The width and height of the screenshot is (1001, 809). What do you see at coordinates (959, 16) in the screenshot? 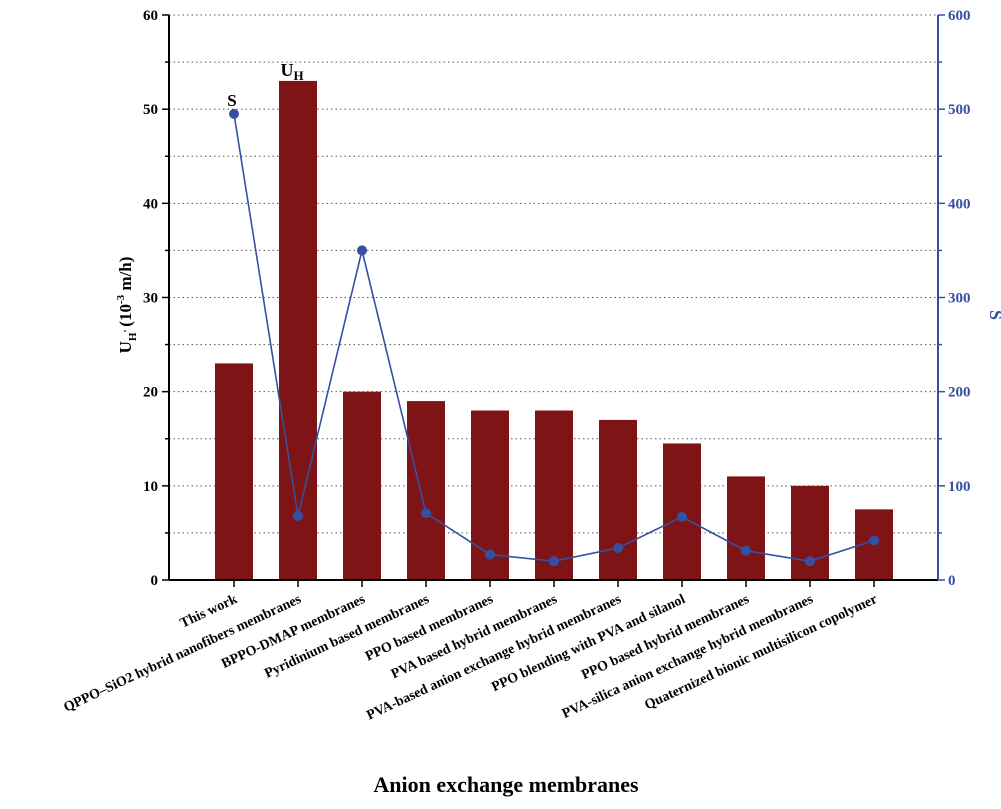
I see `tick-label-right: 600` at bounding box center [959, 16].